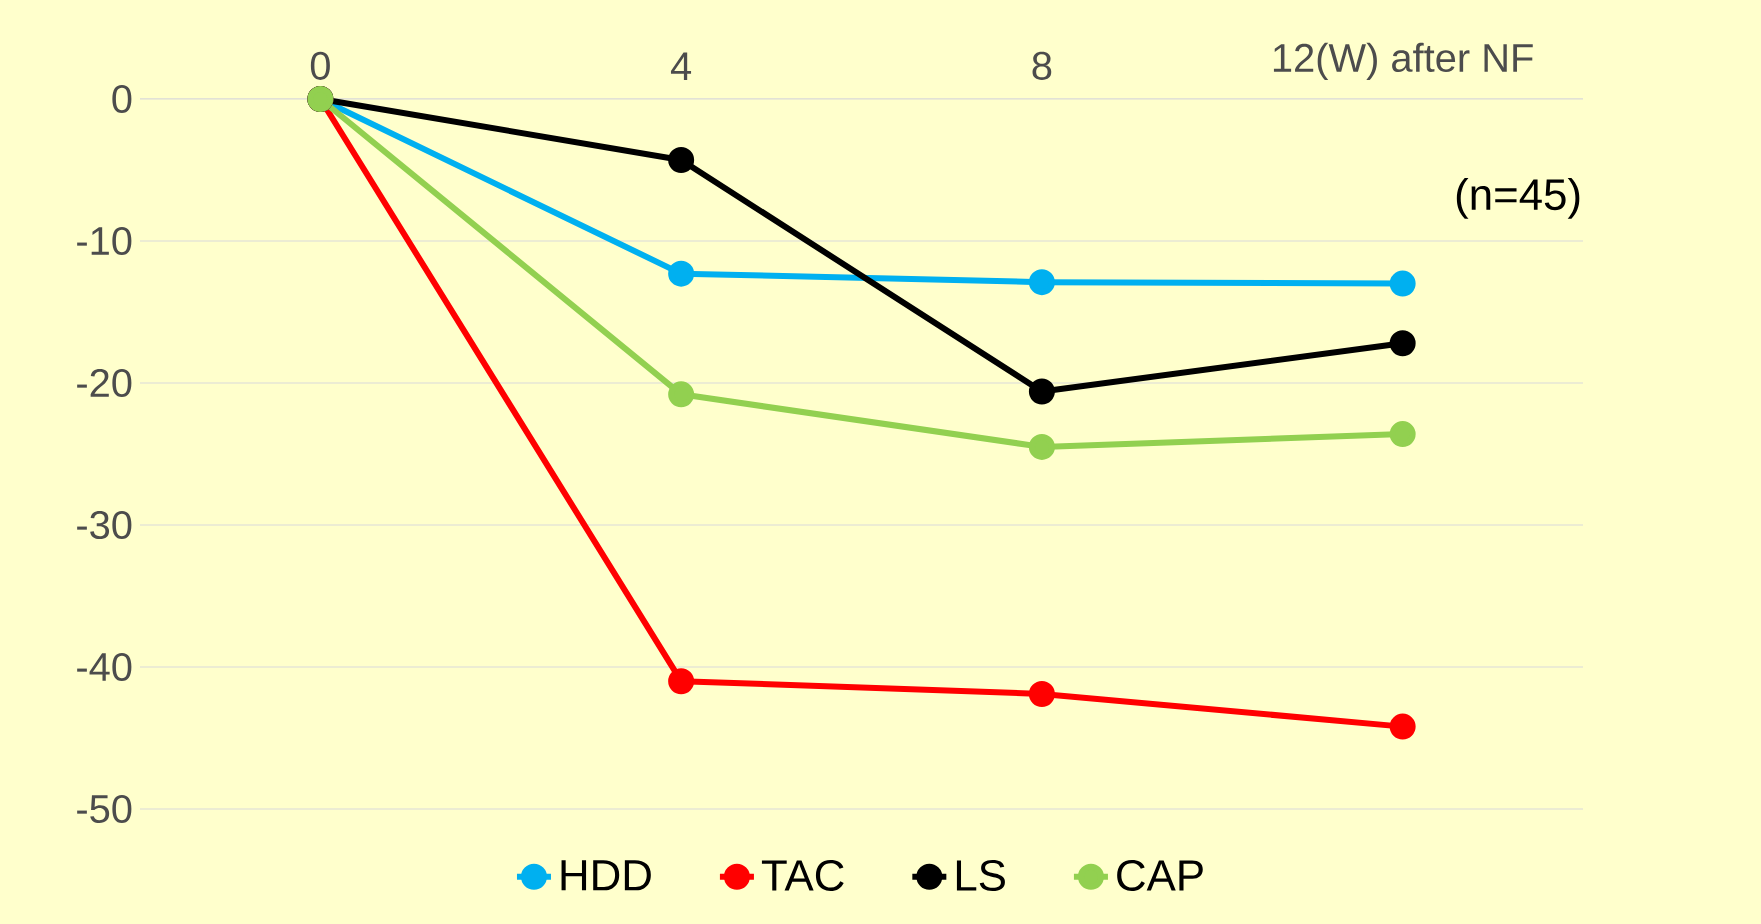 The height and width of the screenshot is (924, 1761). Describe the element at coordinates (104, 809) in the screenshot. I see `y-tick-label: -50` at that location.